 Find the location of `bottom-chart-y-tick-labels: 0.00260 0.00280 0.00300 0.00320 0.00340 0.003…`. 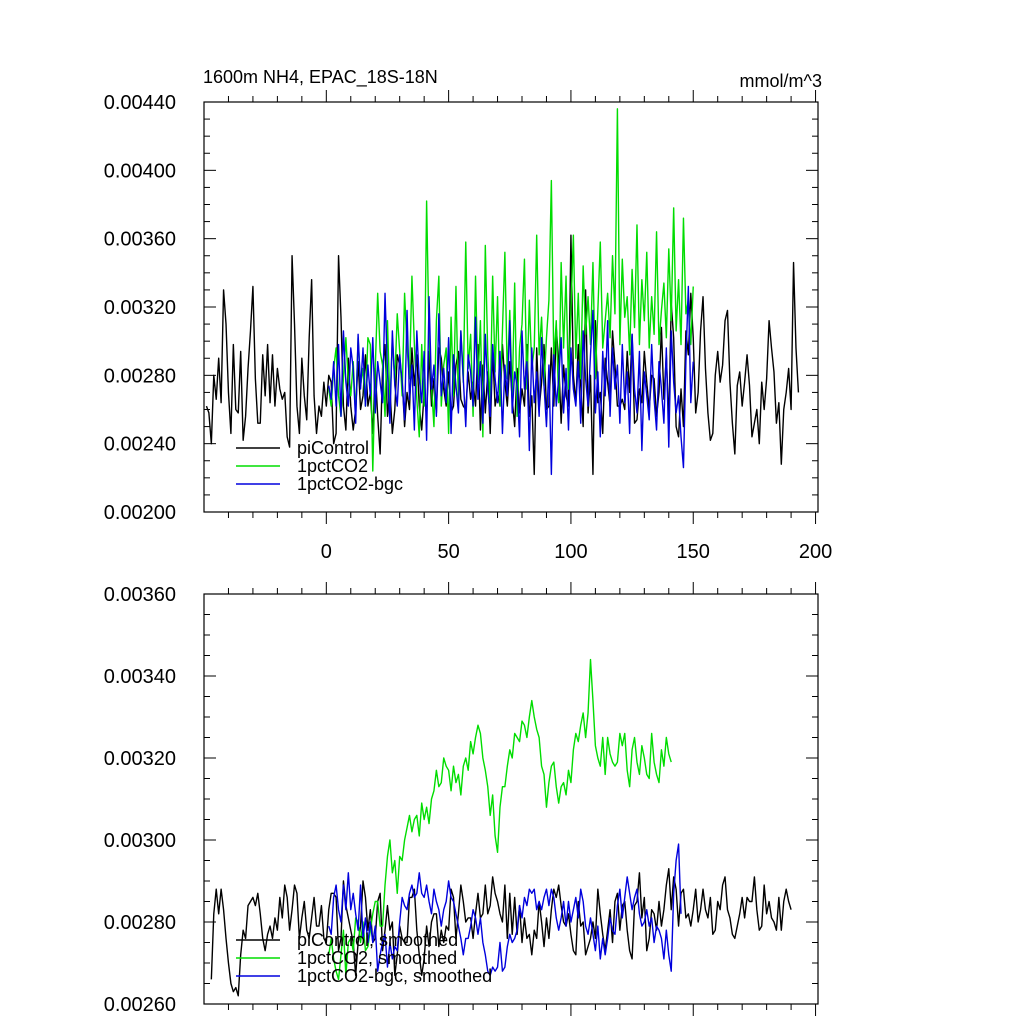

bottom-chart-y-tick-labels: 0.00260 0.00280 0.00300 0.00320 0.00340 0.003… is located at coordinates (140, 800).